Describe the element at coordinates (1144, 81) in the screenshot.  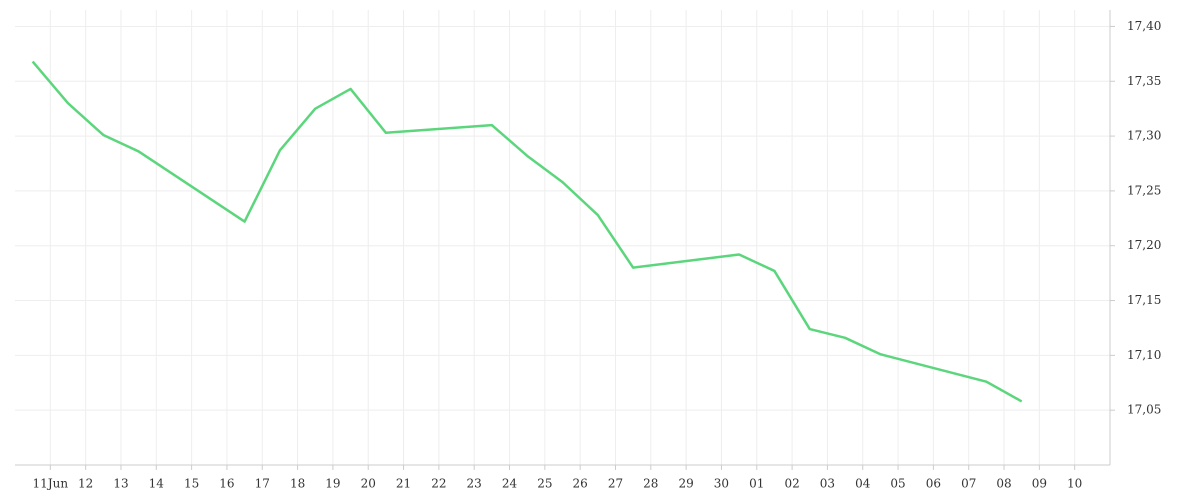
I see `y-tick-label: 17,35` at that location.